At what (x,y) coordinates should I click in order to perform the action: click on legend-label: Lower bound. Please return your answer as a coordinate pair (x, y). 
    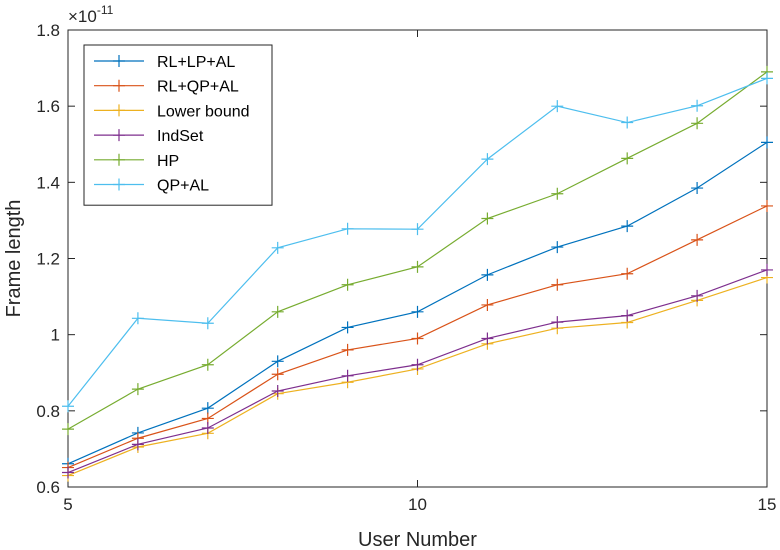
    Looking at the image, I should click on (203, 111).